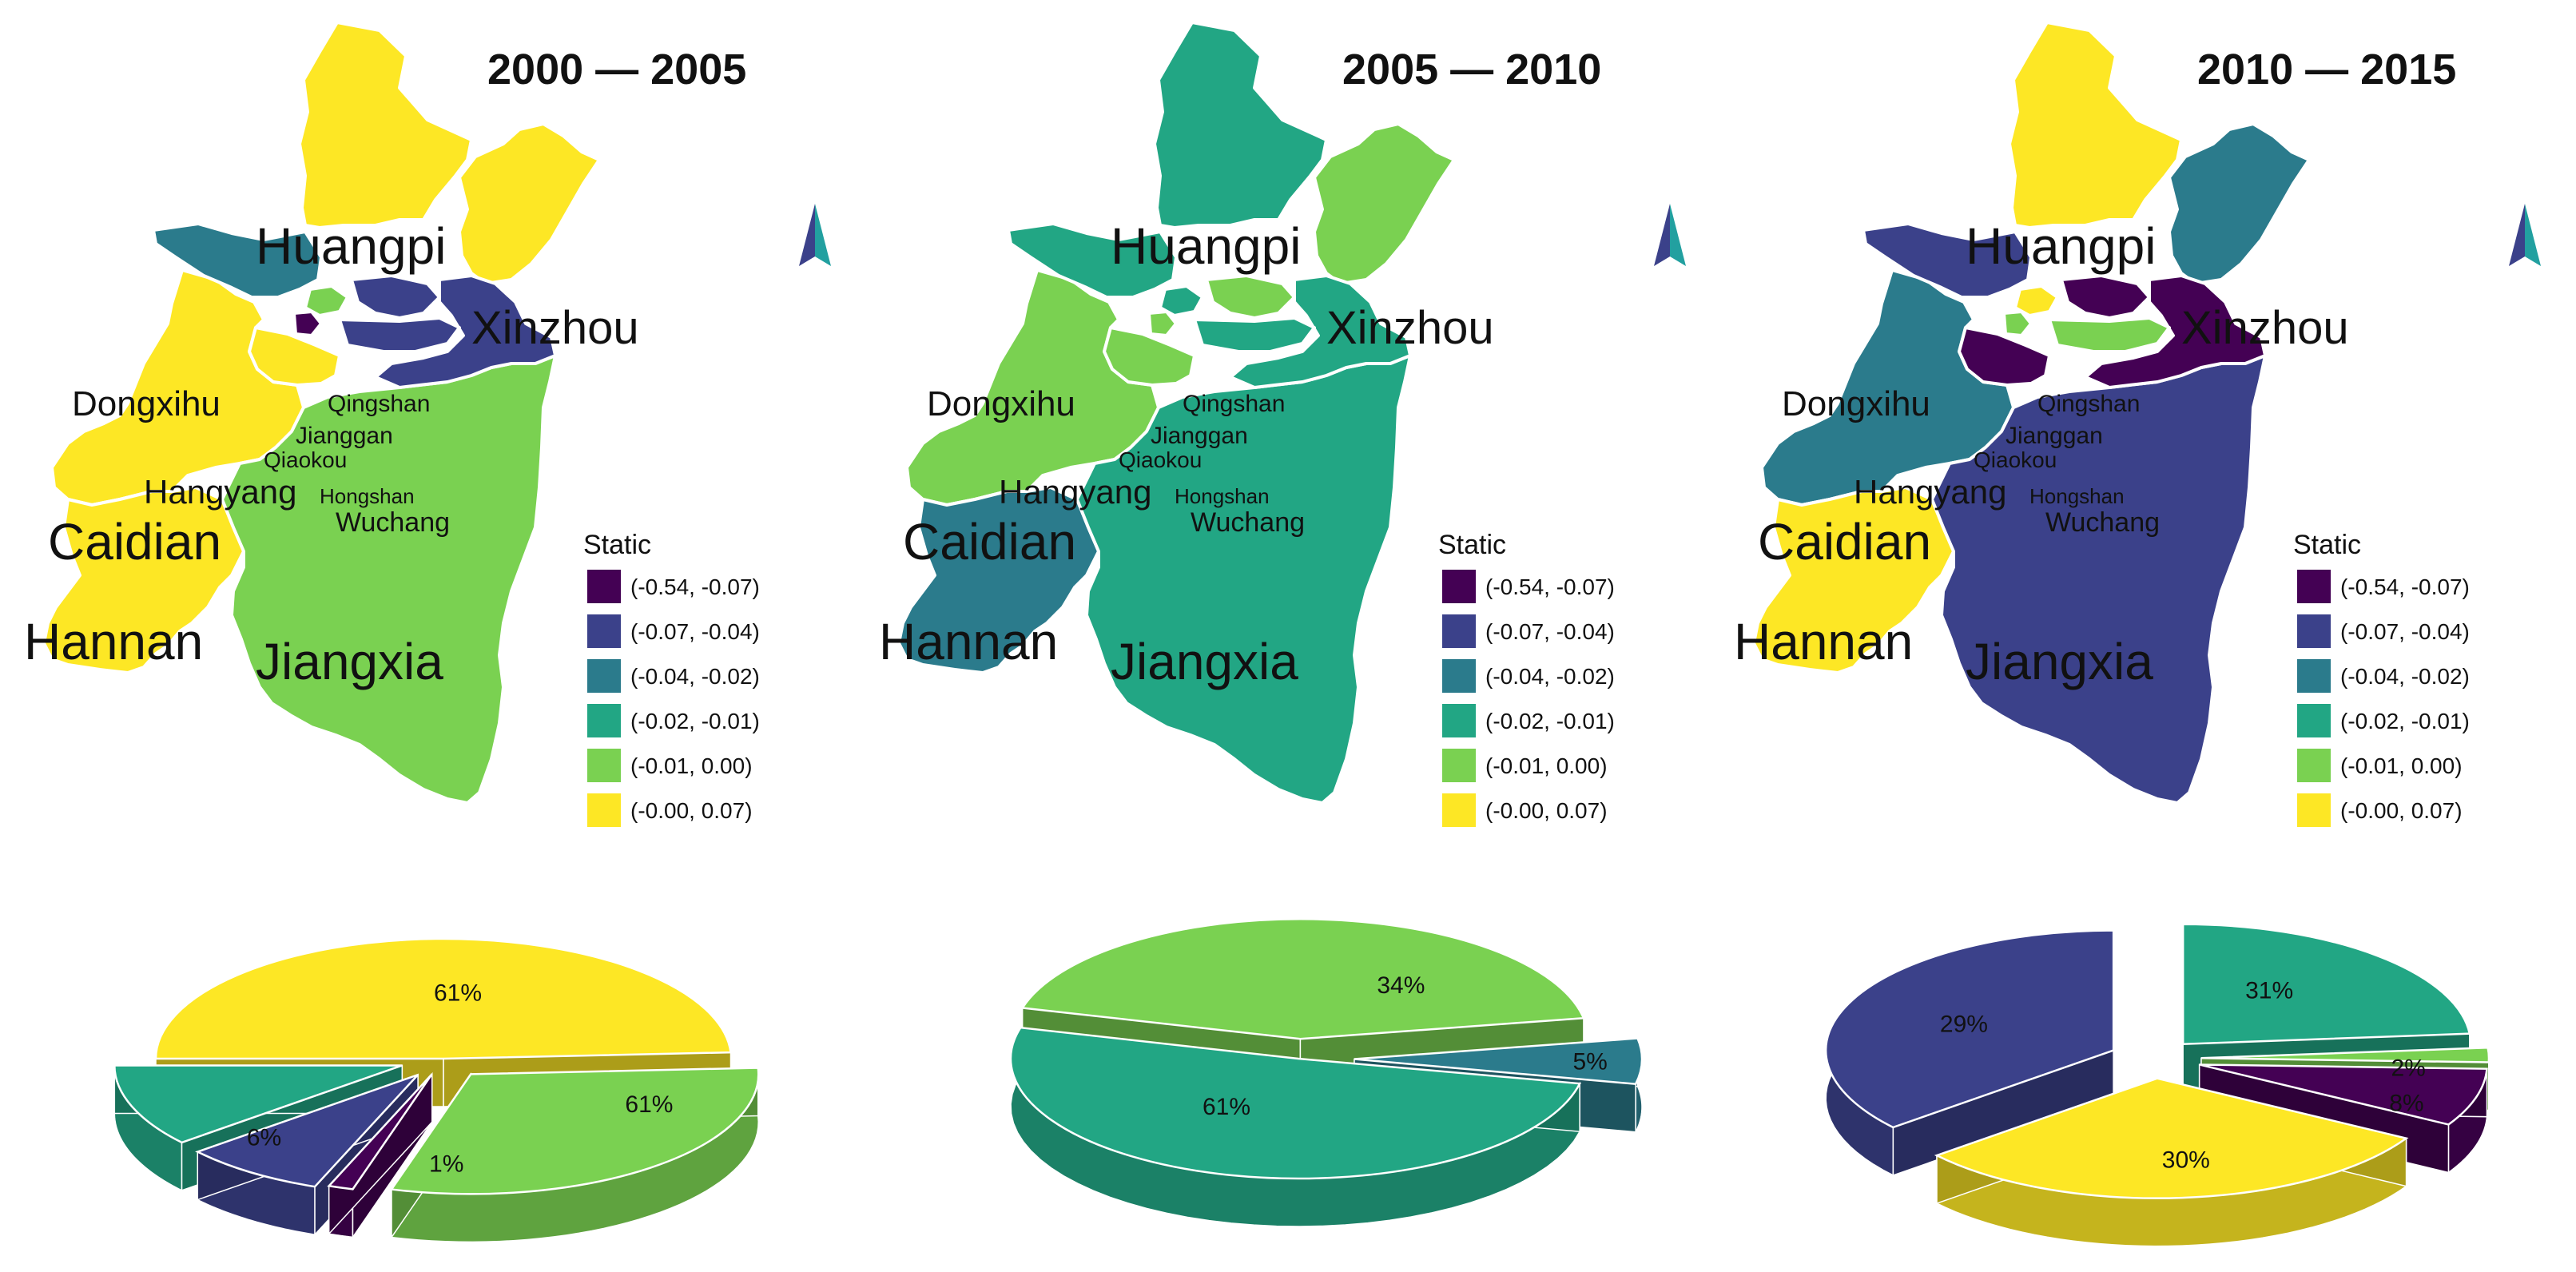  Describe the element at coordinates (2186, 1160) in the screenshot. I see `pie-label-3-4: 30%` at that location.